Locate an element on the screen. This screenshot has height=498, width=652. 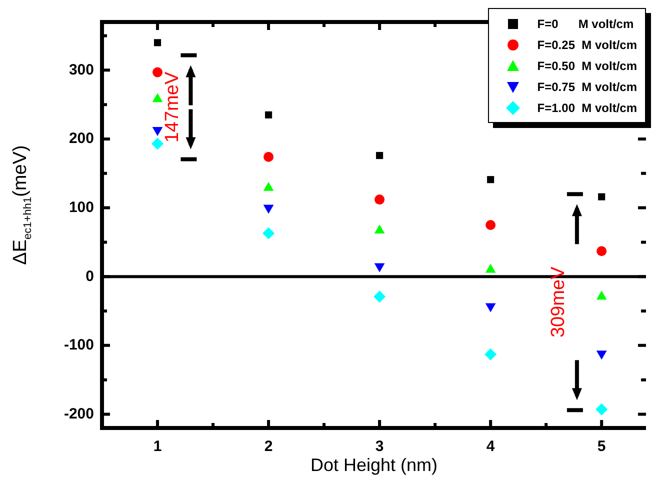
x-tick-label: 5 is located at coordinates (601, 447).